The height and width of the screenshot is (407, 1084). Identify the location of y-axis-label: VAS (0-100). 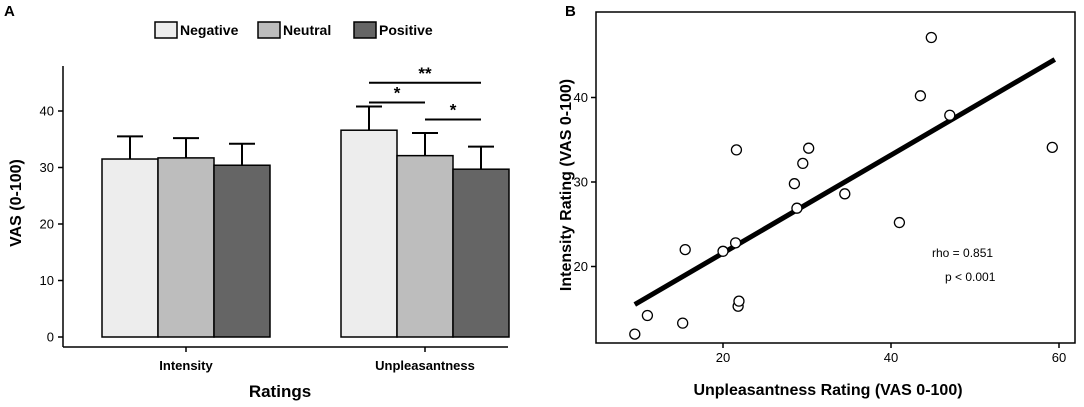
(16, 203).